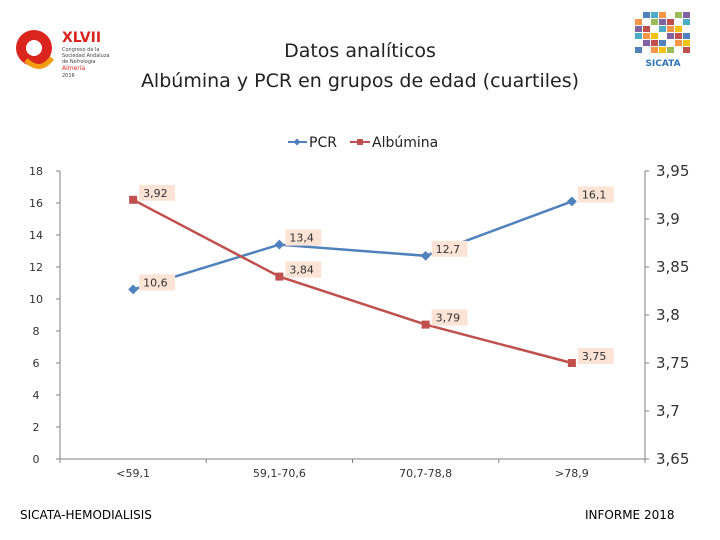 The width and height of the screenshot is (720, 540). I want to click on right-axis-tick-label: 3,9, so click(668, 219).